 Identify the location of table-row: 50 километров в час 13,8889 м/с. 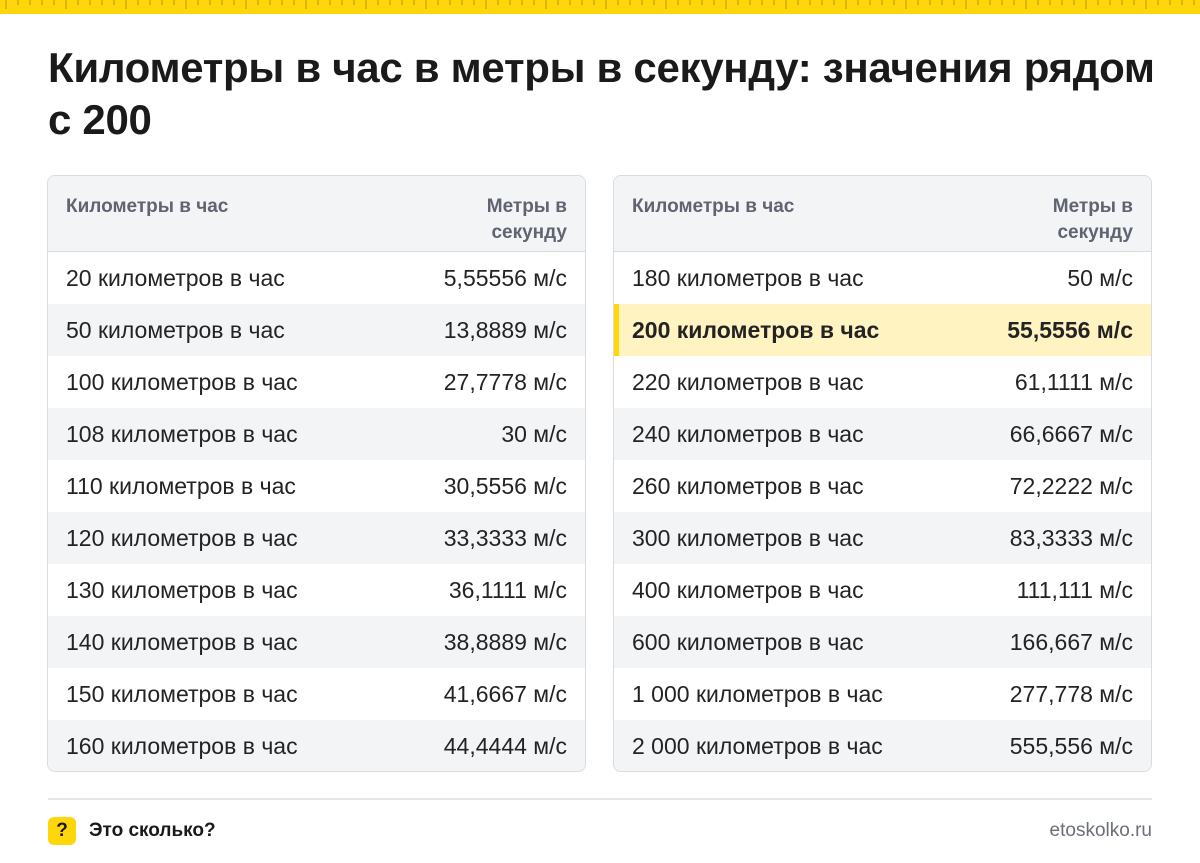
(316, 330).